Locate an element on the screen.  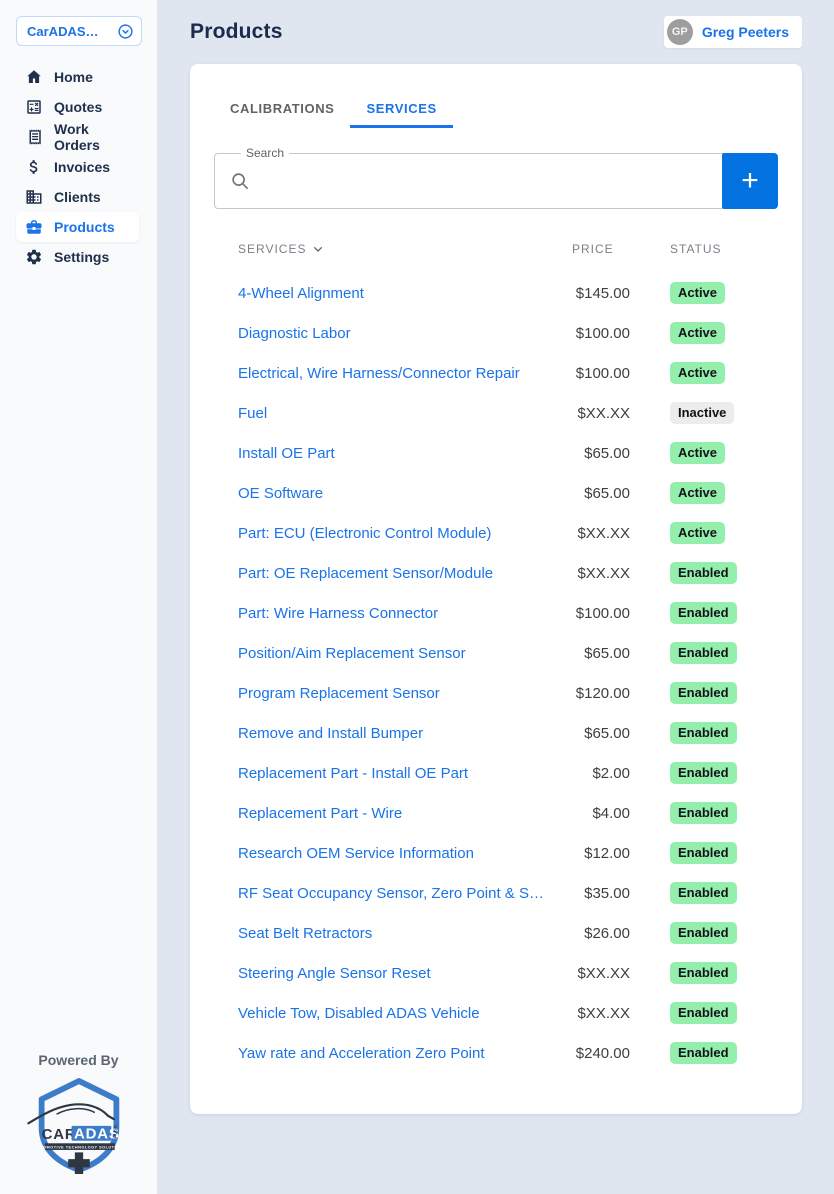
service-price: $26.00 is located at coordinates (607, 933).